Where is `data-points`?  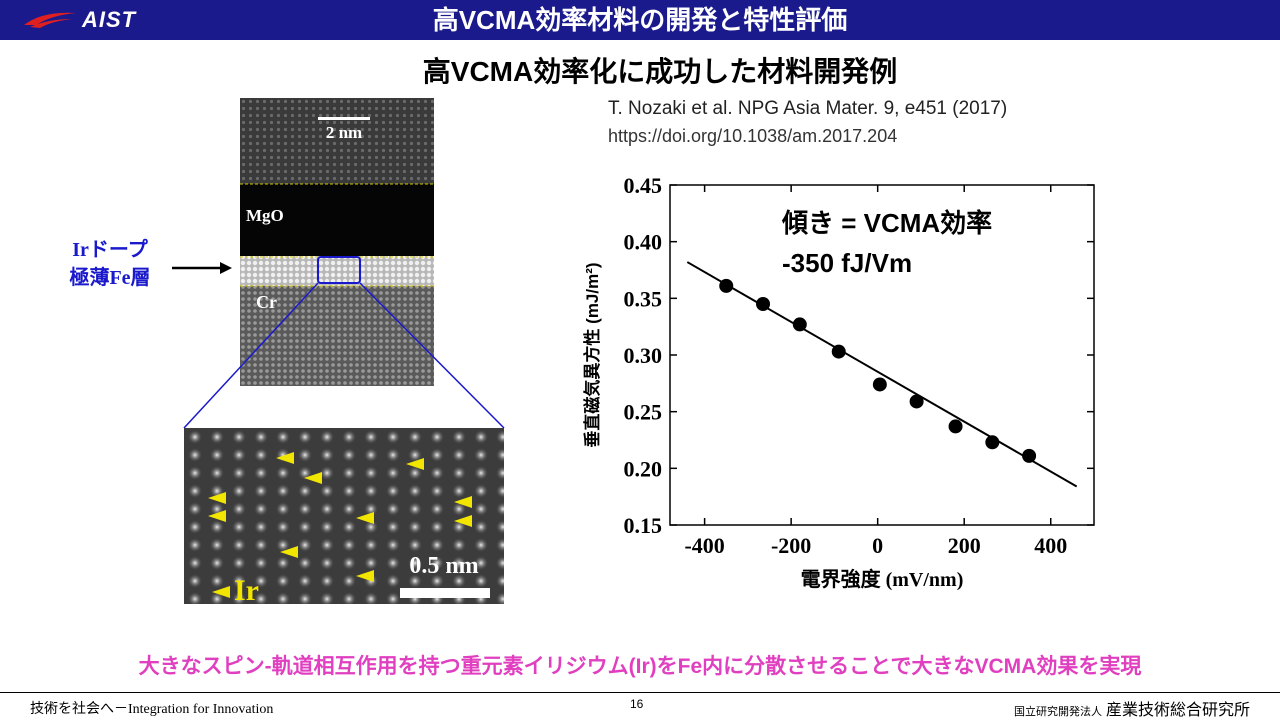
data-points is located at coordinates (878, 370).